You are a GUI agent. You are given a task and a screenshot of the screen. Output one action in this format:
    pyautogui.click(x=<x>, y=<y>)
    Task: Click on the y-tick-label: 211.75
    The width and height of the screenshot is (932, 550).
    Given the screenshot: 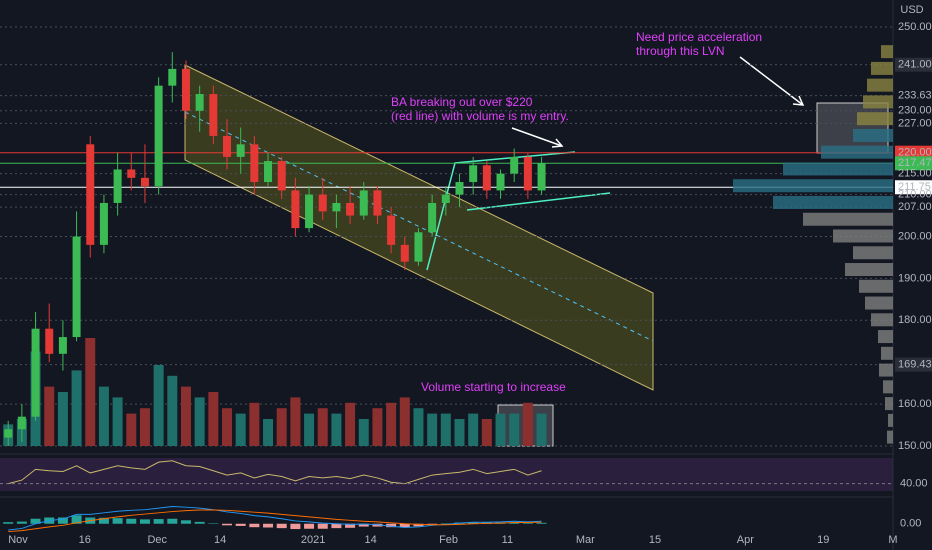 What is the action you would take?
    pyautogui.click(x=914, y=187)
    